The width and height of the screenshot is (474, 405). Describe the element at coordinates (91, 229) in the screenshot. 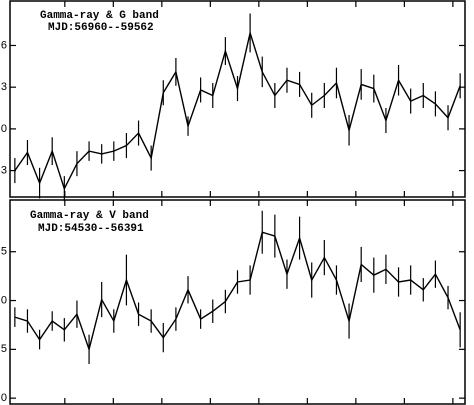

I see `annotation: MJD:54530--56391` at that location.